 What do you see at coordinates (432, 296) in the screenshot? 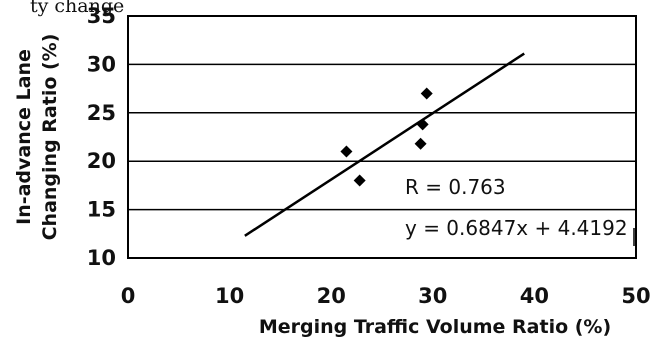
I see `x-tick-label: 30` at bounding box center [432, 296].